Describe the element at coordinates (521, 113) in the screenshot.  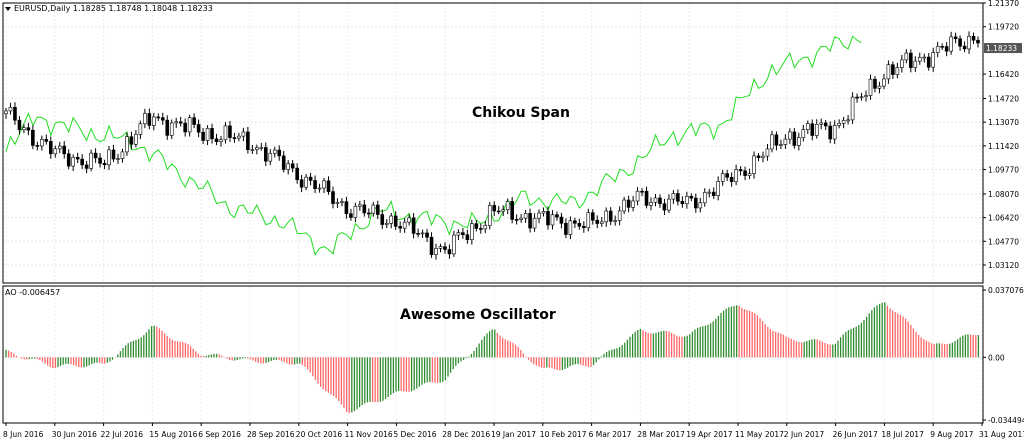
I see `chikou-span-annotation: Chikou Span` at that location.